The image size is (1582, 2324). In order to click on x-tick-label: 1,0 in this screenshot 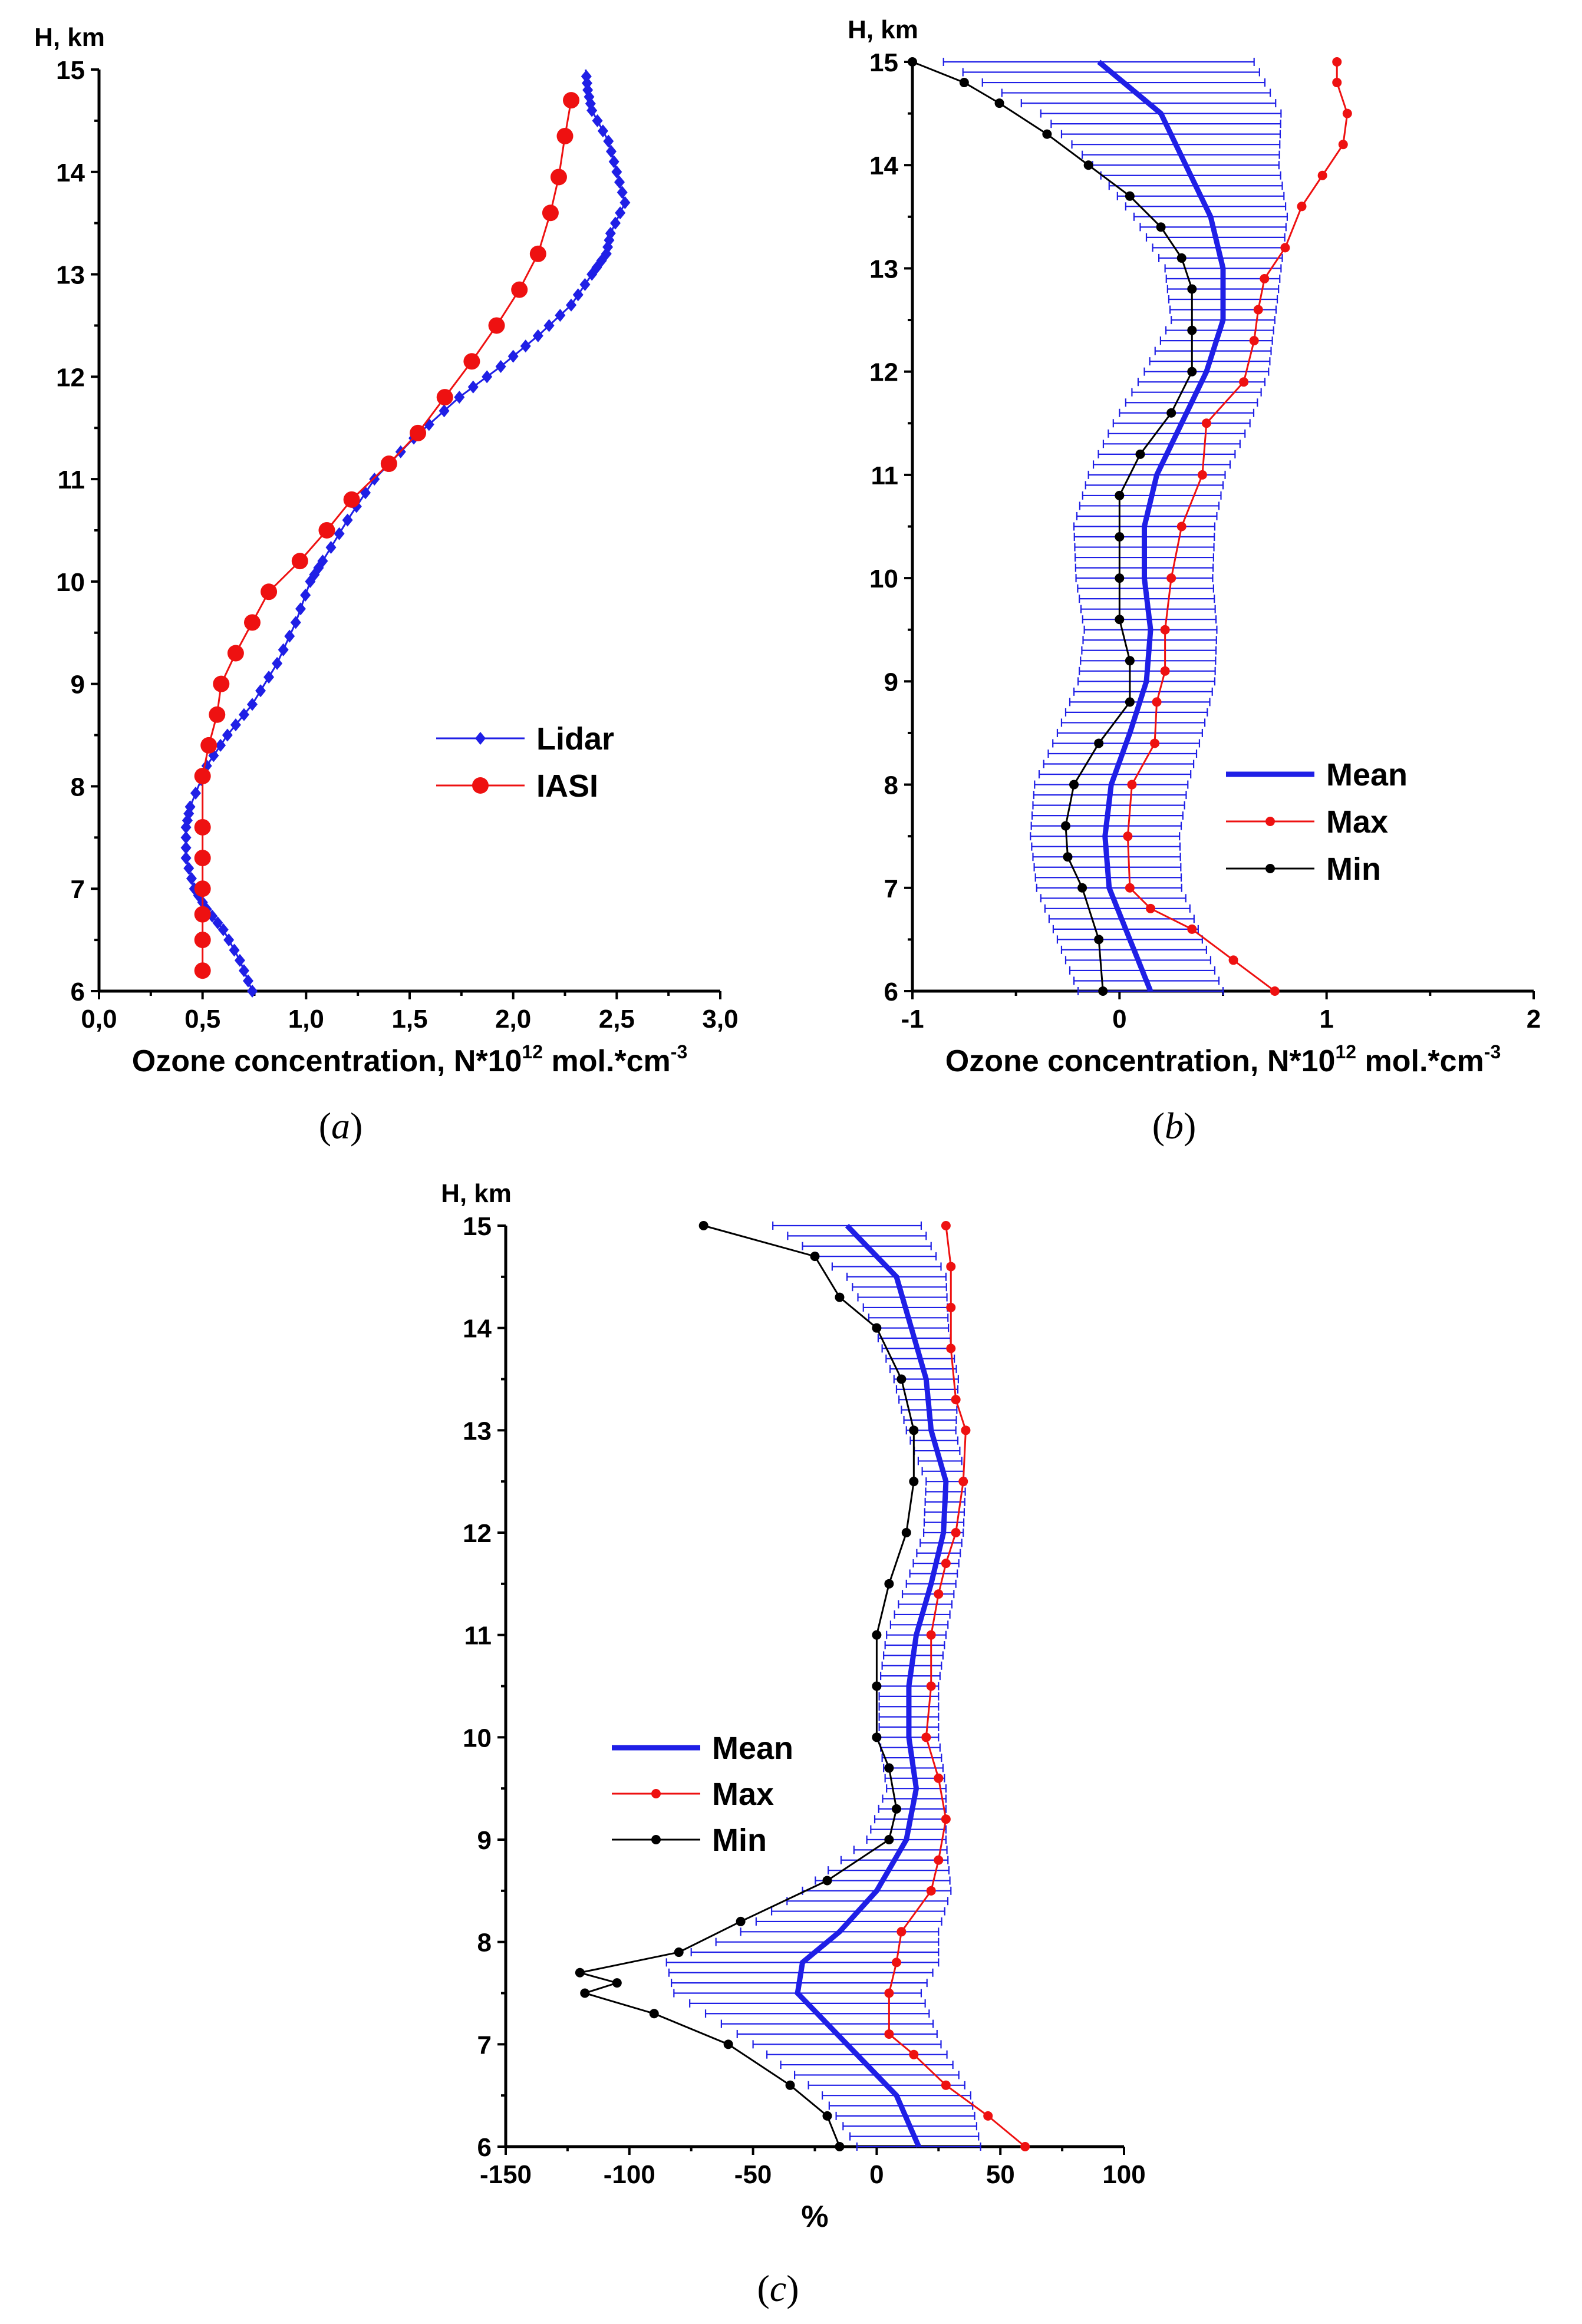, I will do `click(306, 1020)`.